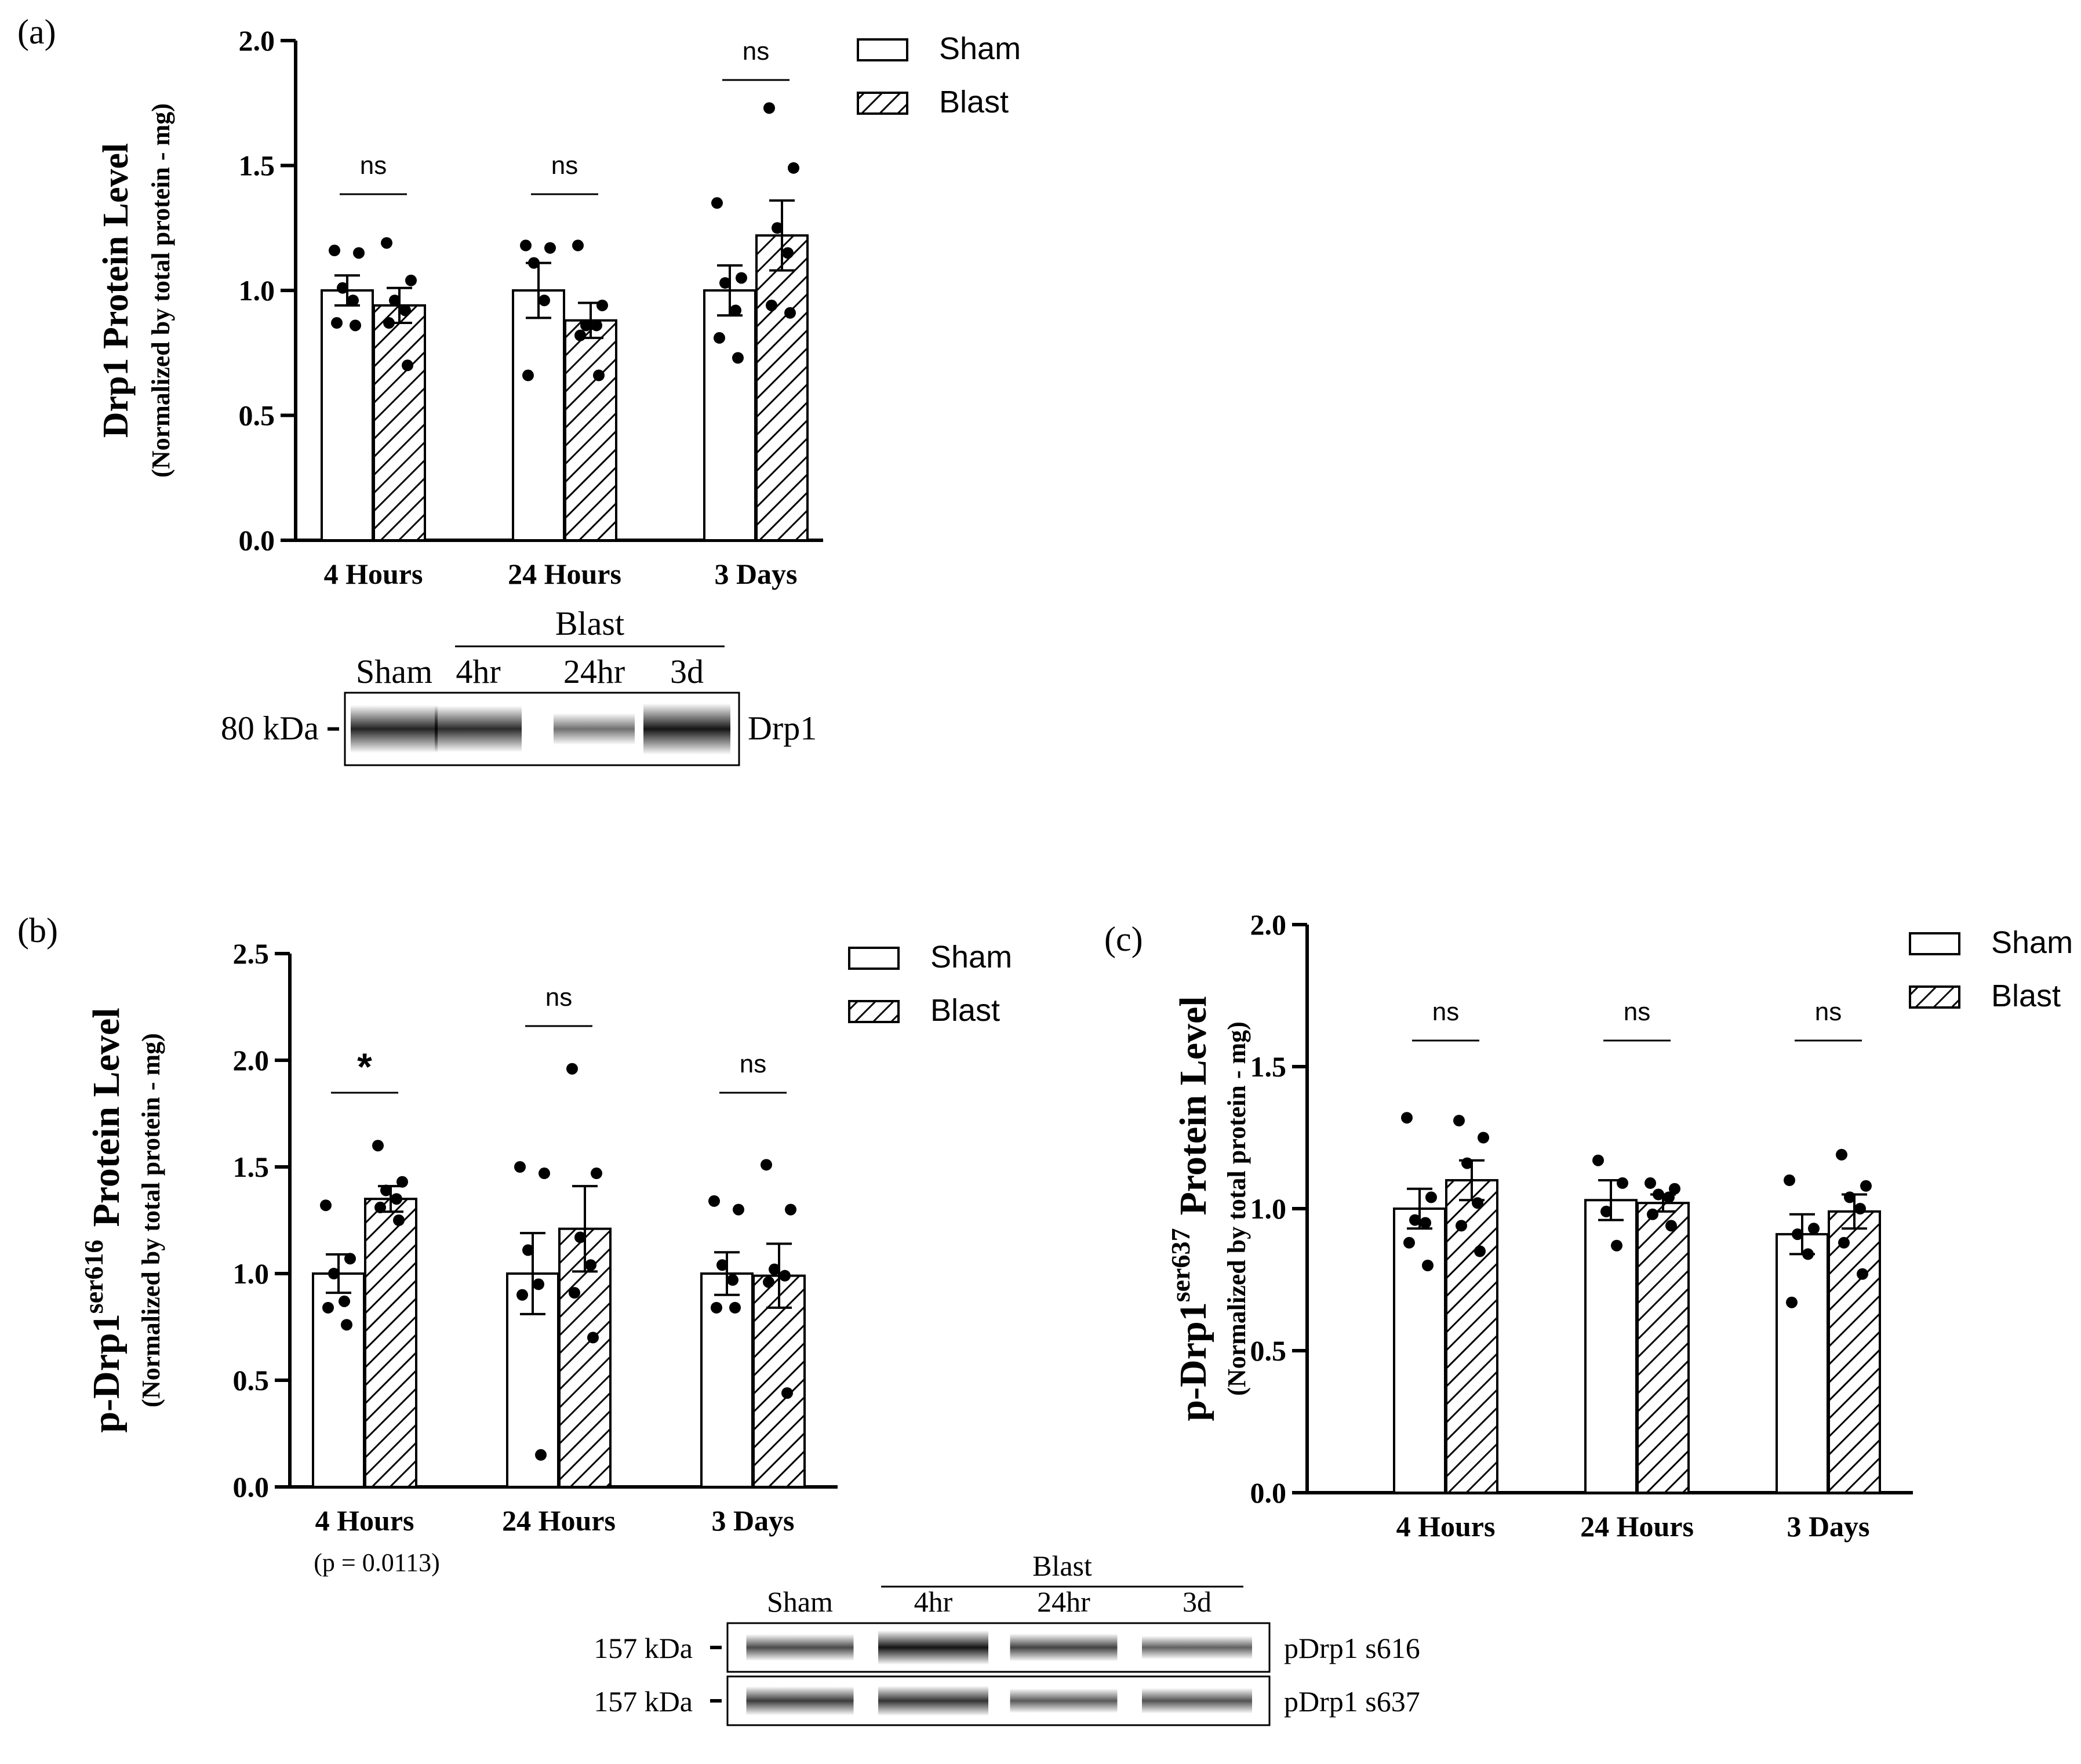  What do you see at coordinates (106, 1117) in the screenshot?
I see `y-axis-title-tail: Protein Level` at bounding box center [106, 1117].